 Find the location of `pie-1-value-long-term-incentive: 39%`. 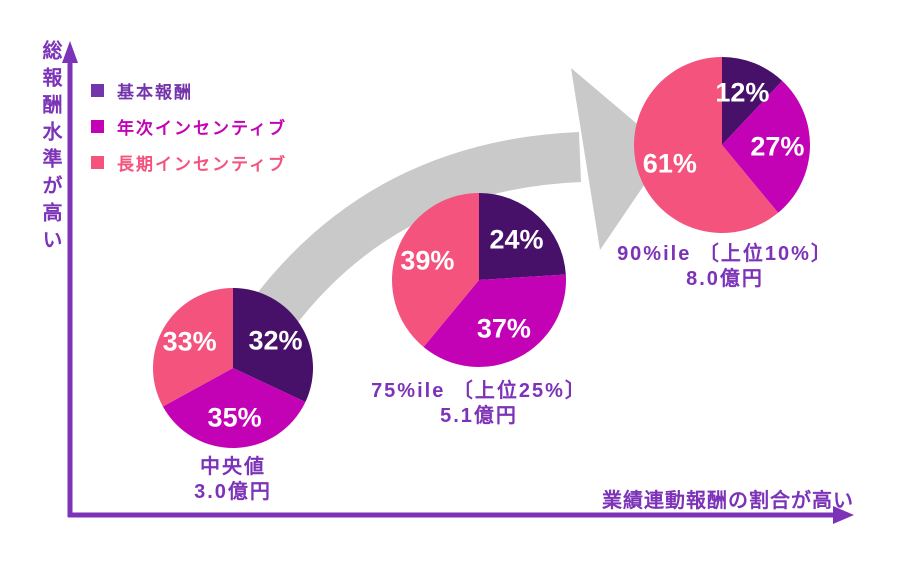

pie-1-value-long-term-incentive: 39% is located at coordinates (427, 260).